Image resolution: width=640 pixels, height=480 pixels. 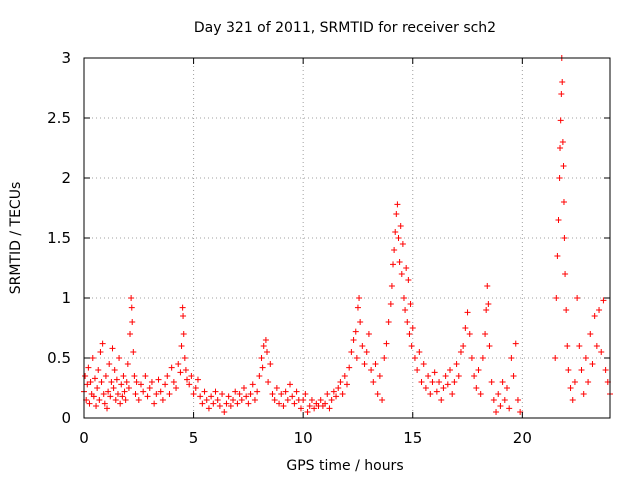 What do you see at coordinates (59, 118) in the screenshot?
I see `y-tick-label: 2.5` at bounding box center [59, 118].